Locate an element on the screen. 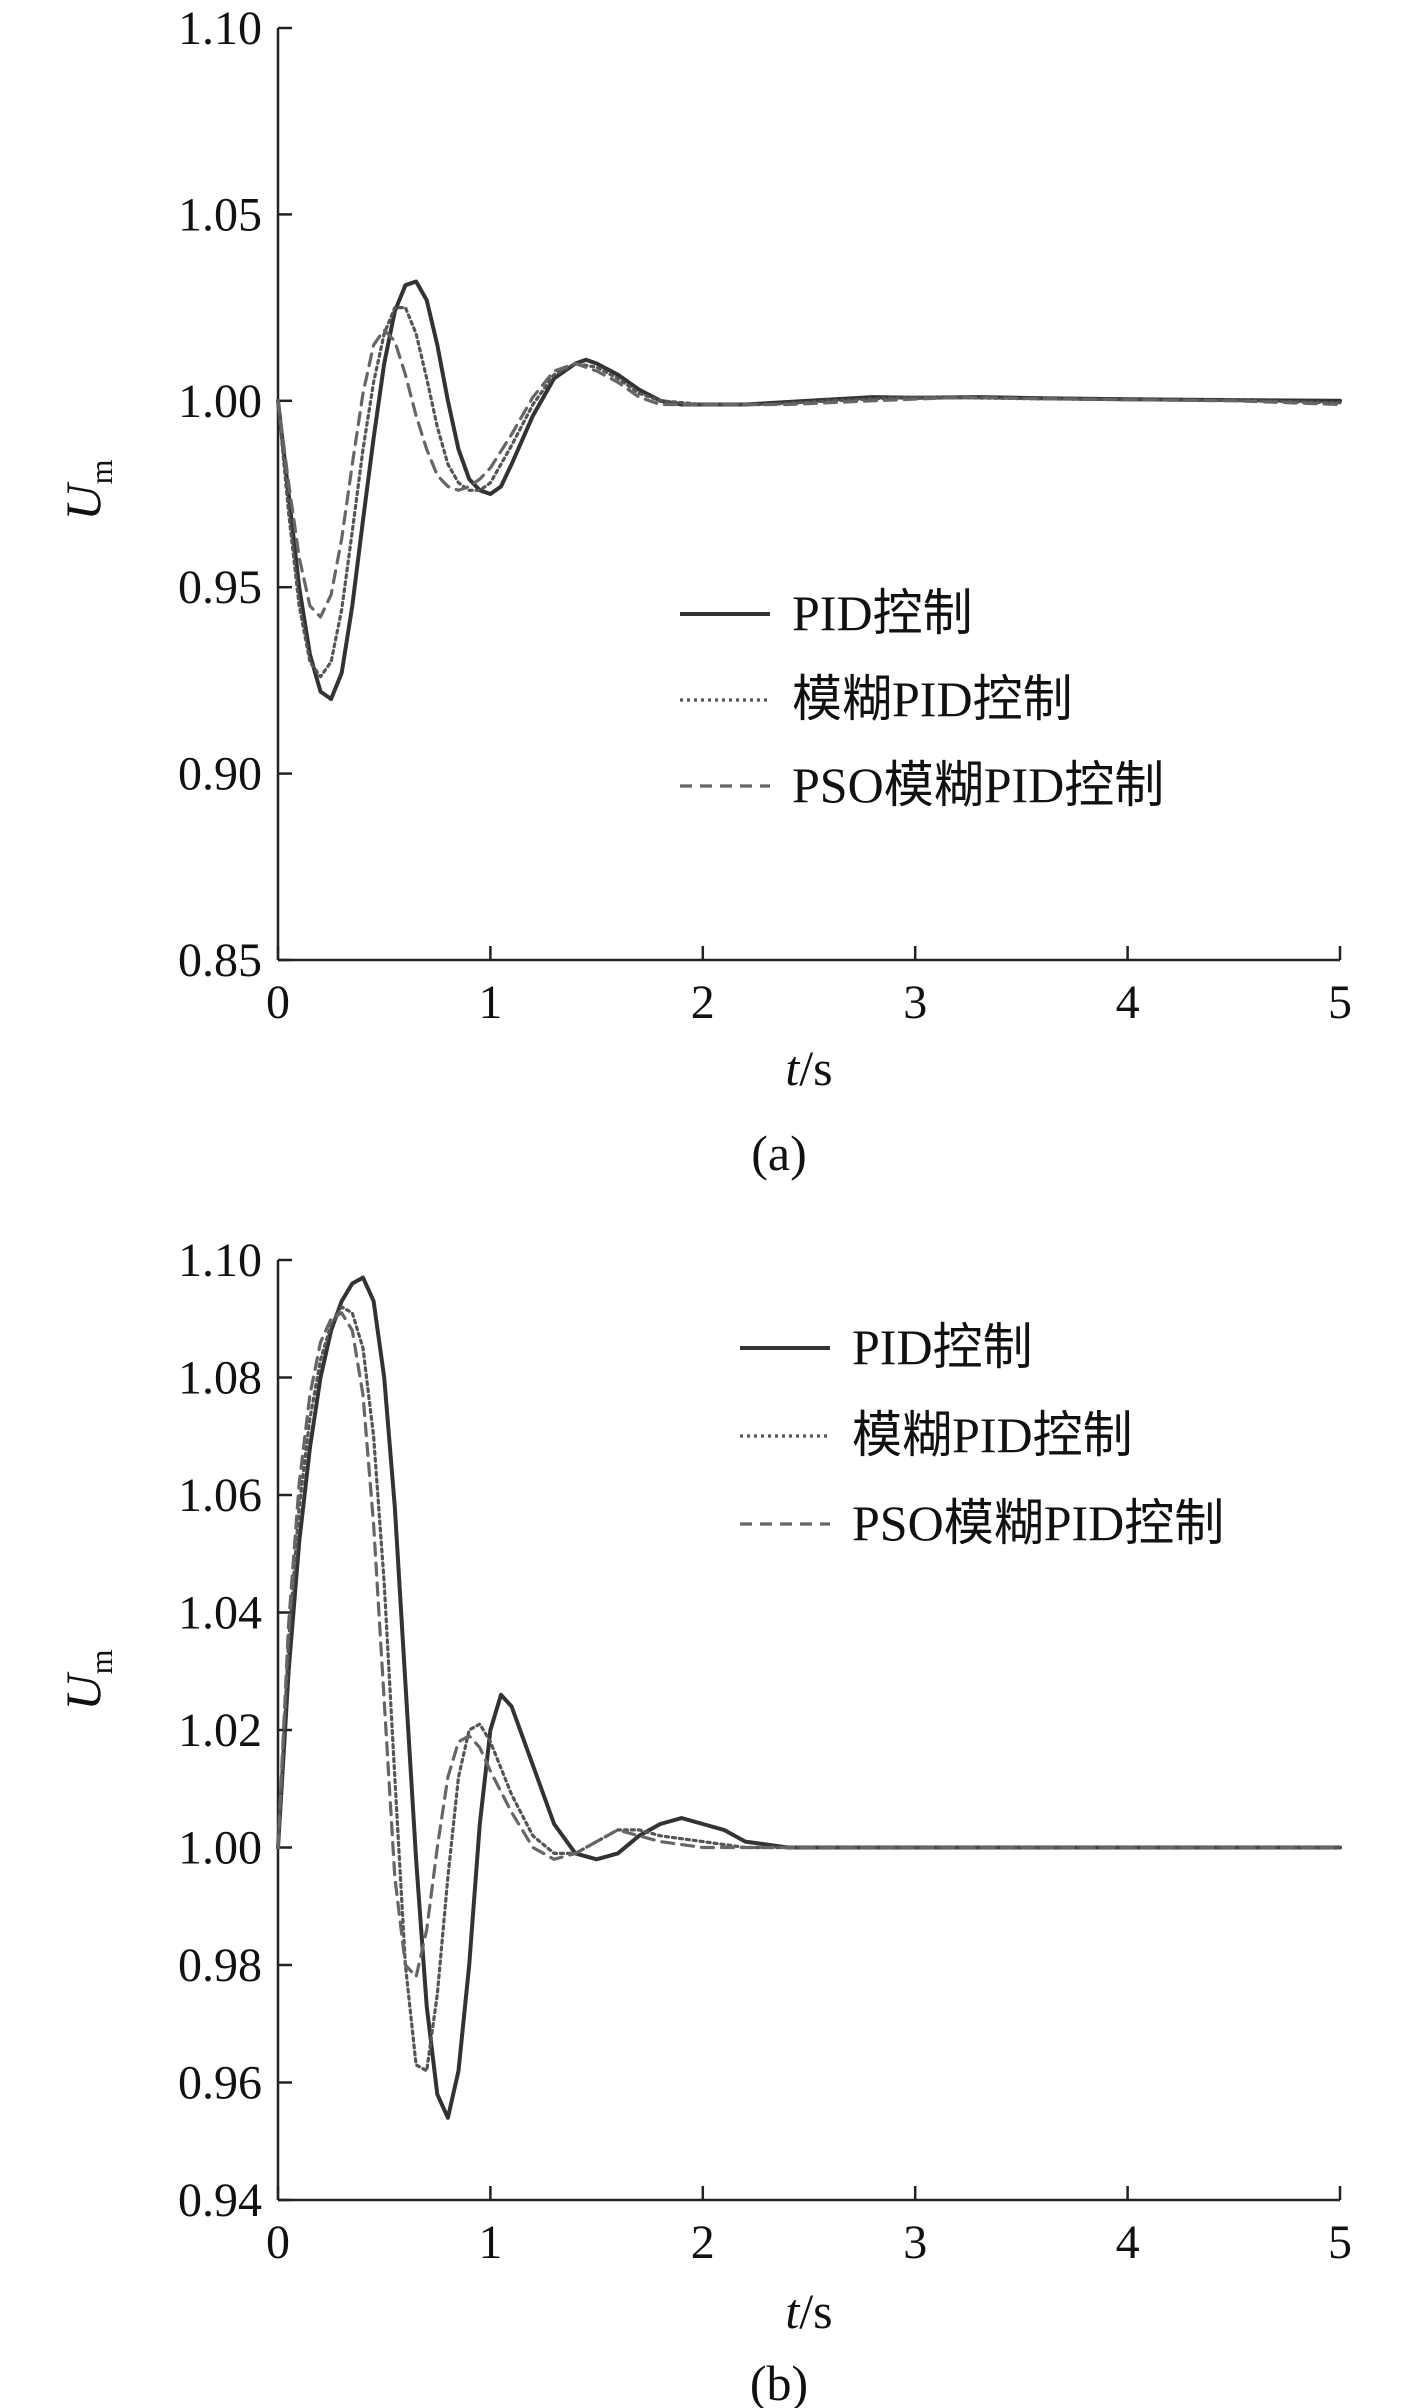 The image size is (1417, 2408). chart-caption: (b) is located at coordinates (779, 2381).